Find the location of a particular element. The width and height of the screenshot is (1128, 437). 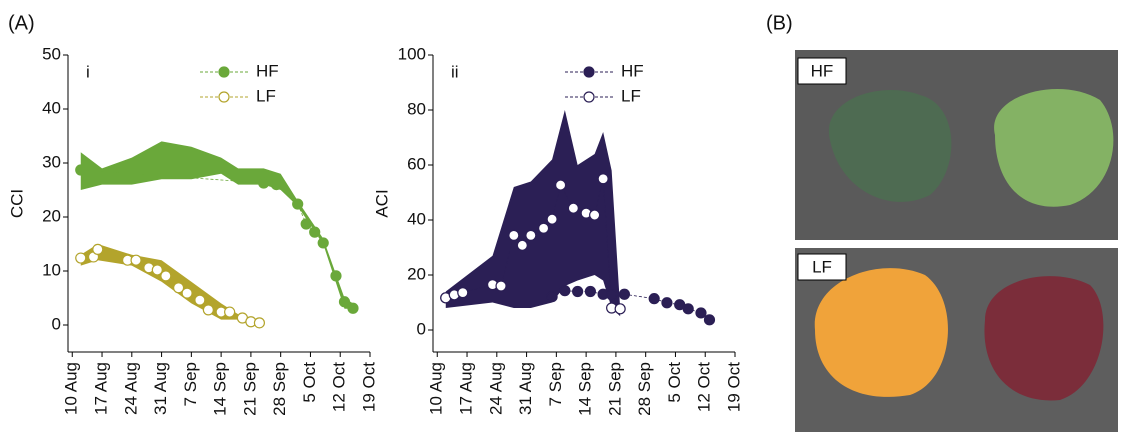

panel-label: (B) is located at coordinates (779, 23).